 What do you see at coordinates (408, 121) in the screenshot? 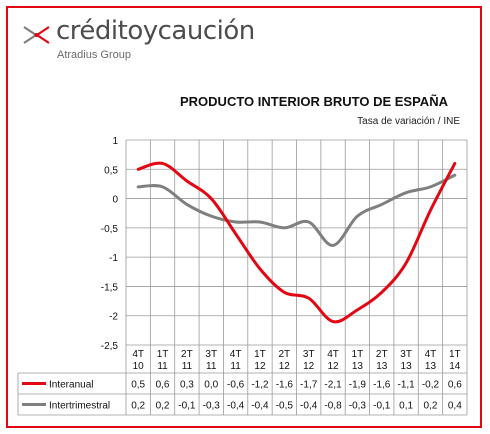
I see `chart-subtitle: Tasa de variación / INE` at bounding box center [408, 121].